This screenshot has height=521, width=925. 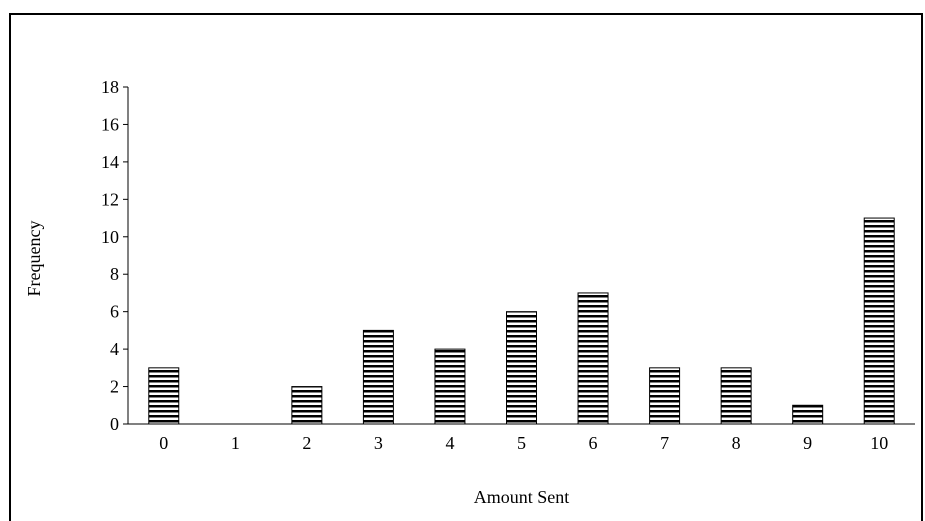 What do you see at coordinates (110, 199) in the screenshot?
I see `y-tick-label: 12` at bounding box center [110, 199].